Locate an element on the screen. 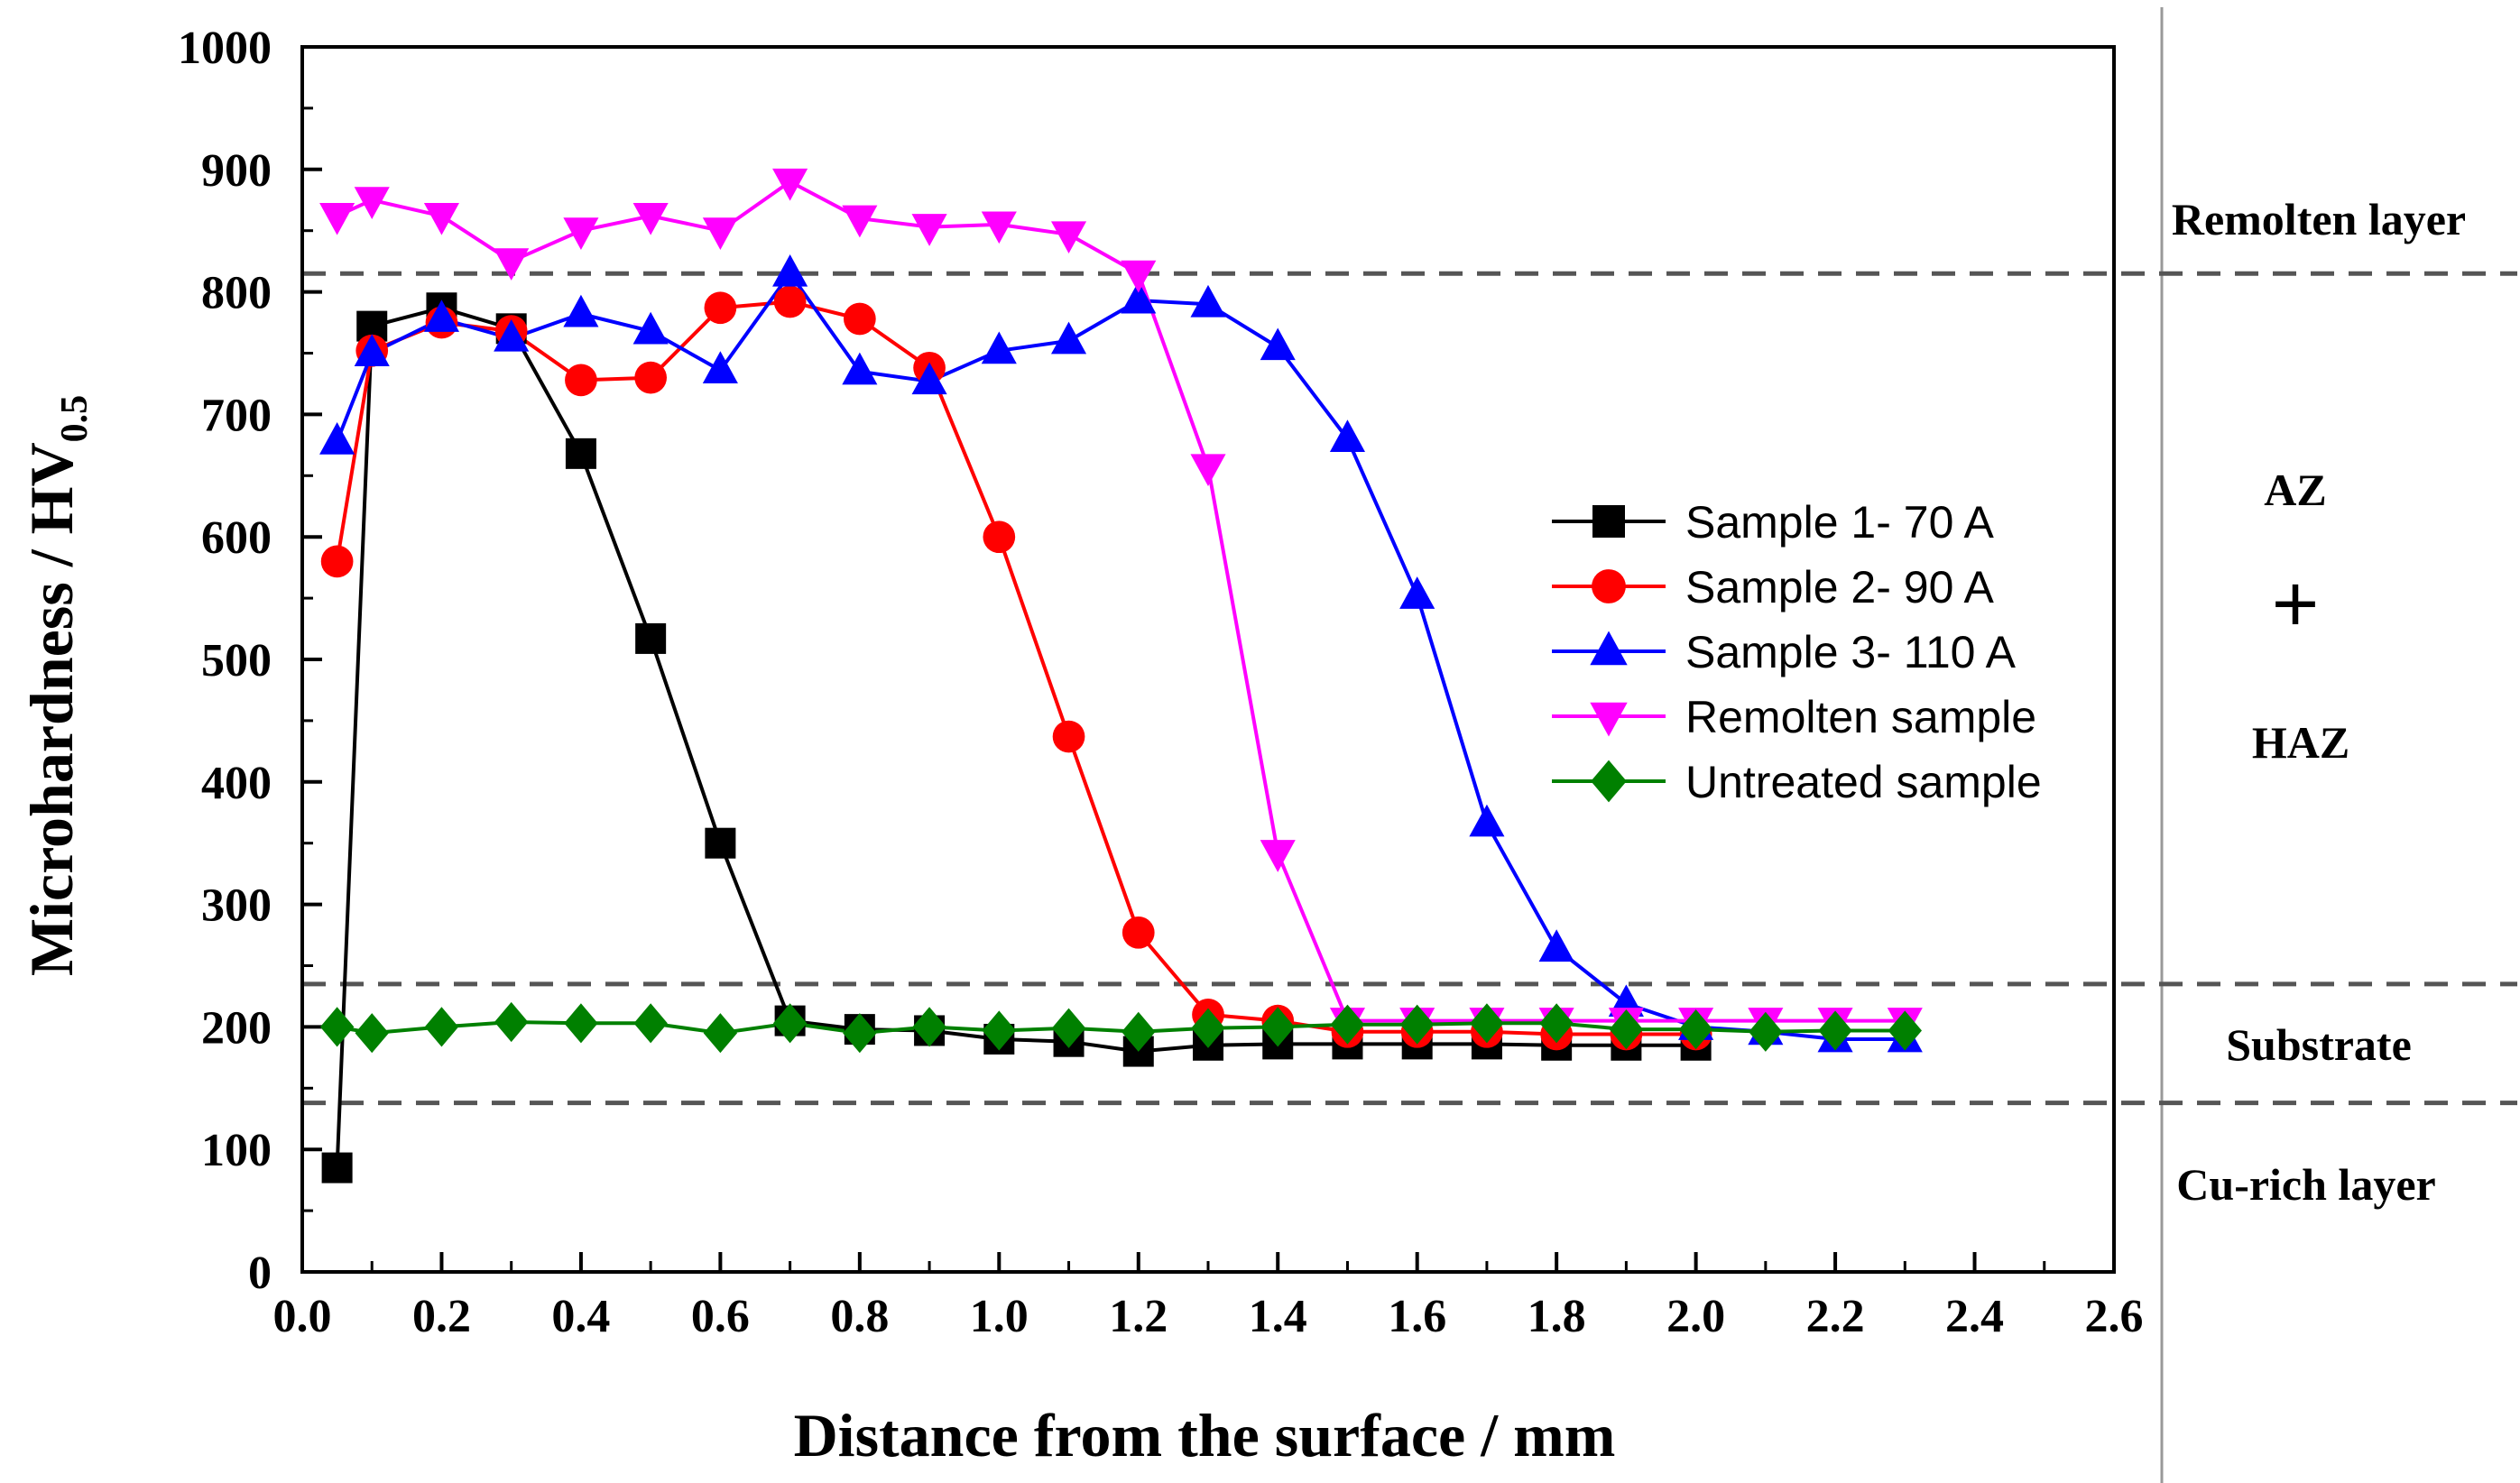 This screenshot has height=1483, width=2520. x-axis-title: Distance from the surface / mm is located at coordinates (1205, 1435).